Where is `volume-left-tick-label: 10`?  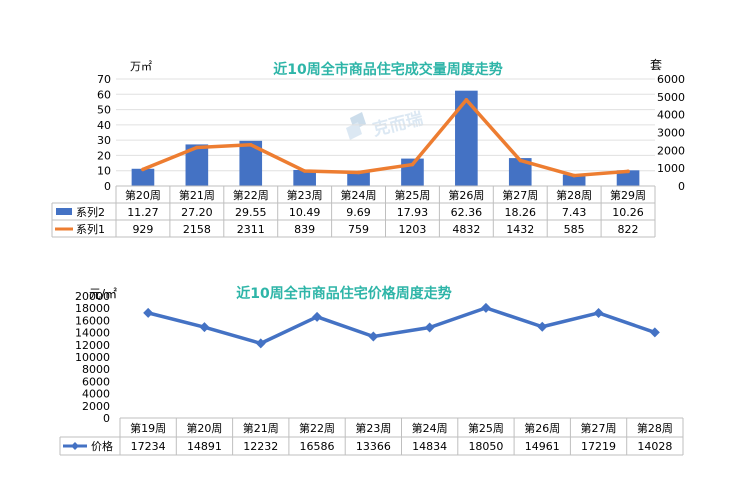
volume-left-tick-label: 10 is located at coordinates (104, 171).